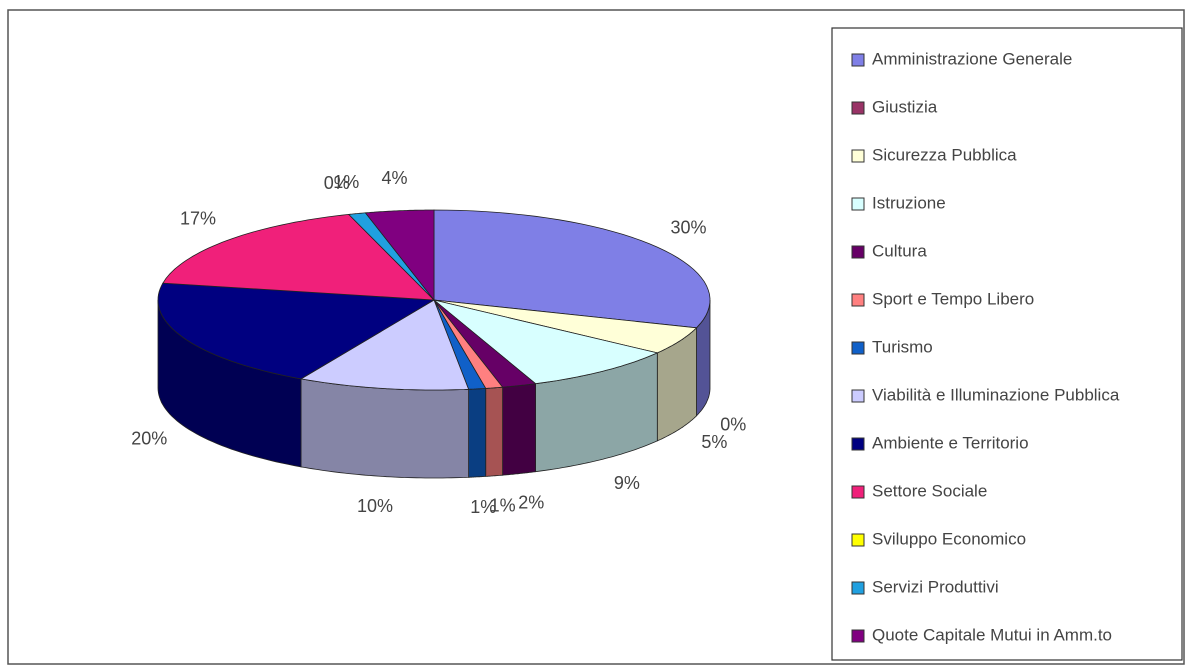 The height and width of the screenshot is (672, 1192). What do you see at coordinates (949, 538) in the screenshot?
I see `legend-label: Sviluppo Economico` at bounding box center [949, 538].